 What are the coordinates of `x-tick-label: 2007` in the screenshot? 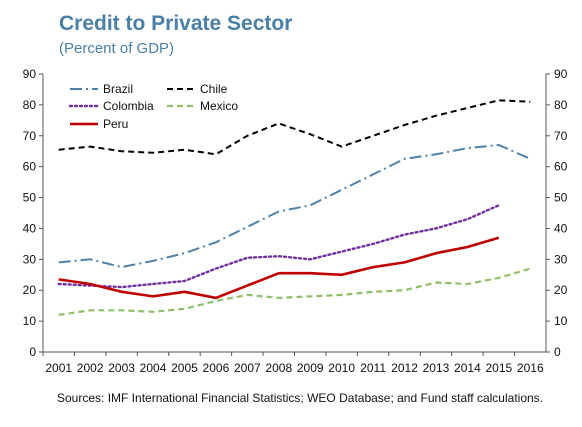 It's located at (247, 368).